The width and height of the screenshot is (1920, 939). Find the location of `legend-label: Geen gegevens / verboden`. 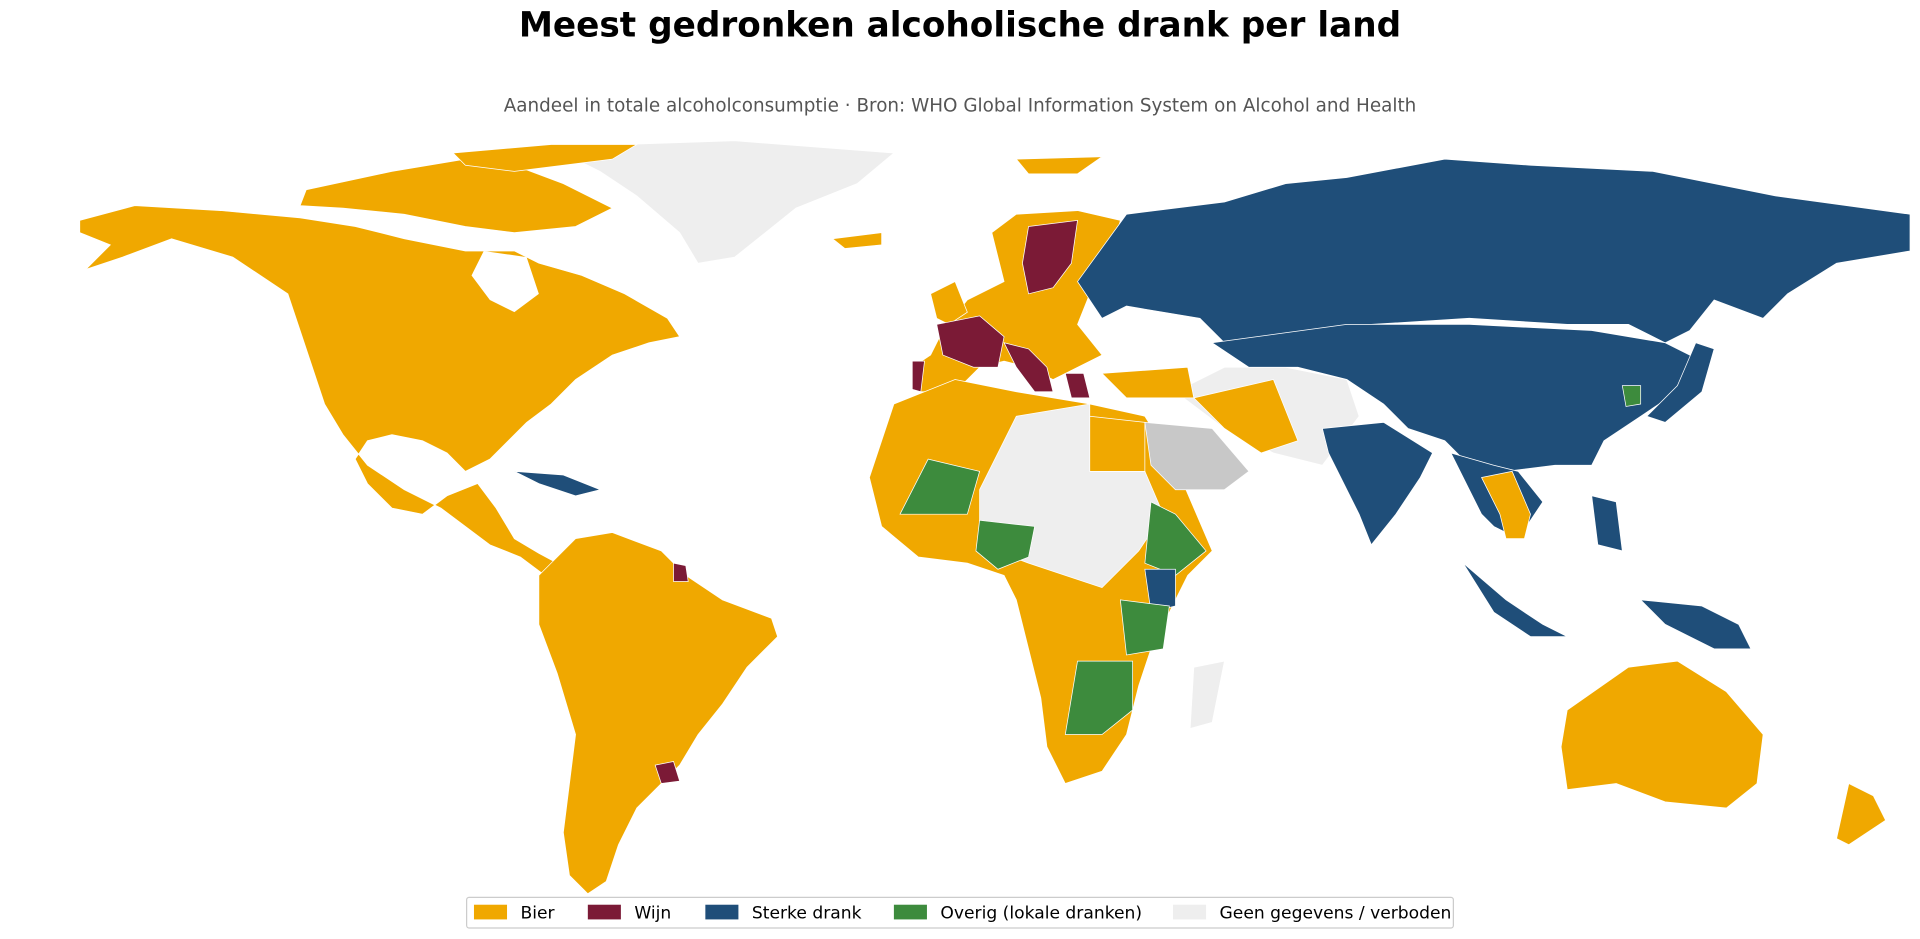

legend-label: Geen gegevens / verboden is located at coordinates (1336, 913).